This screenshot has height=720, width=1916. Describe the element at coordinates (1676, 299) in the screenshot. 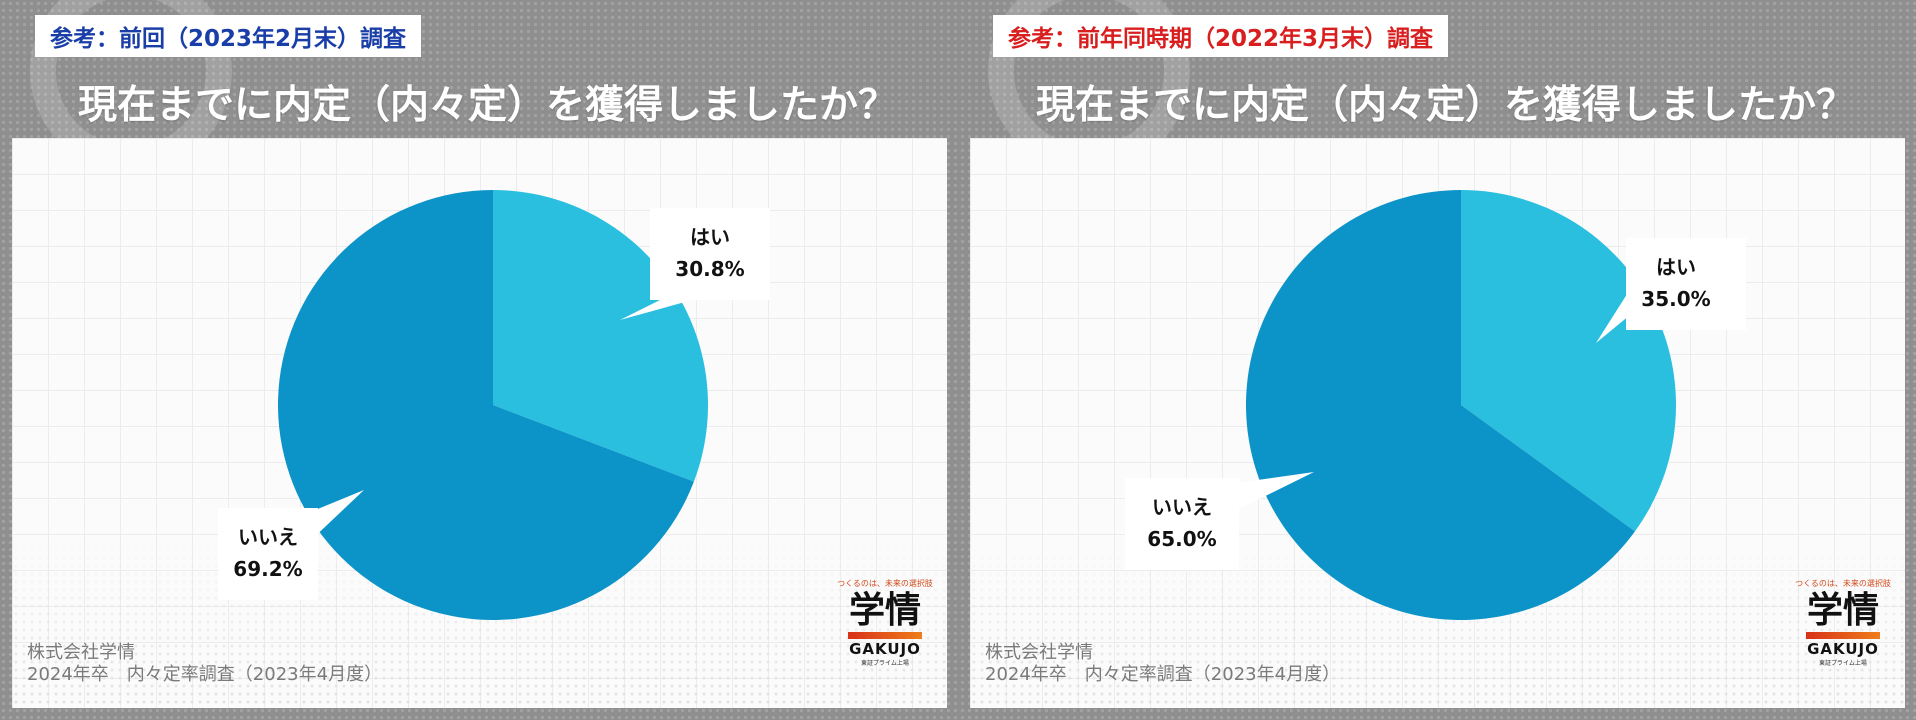

I see `value-label-yes: 35.0%` at that location.